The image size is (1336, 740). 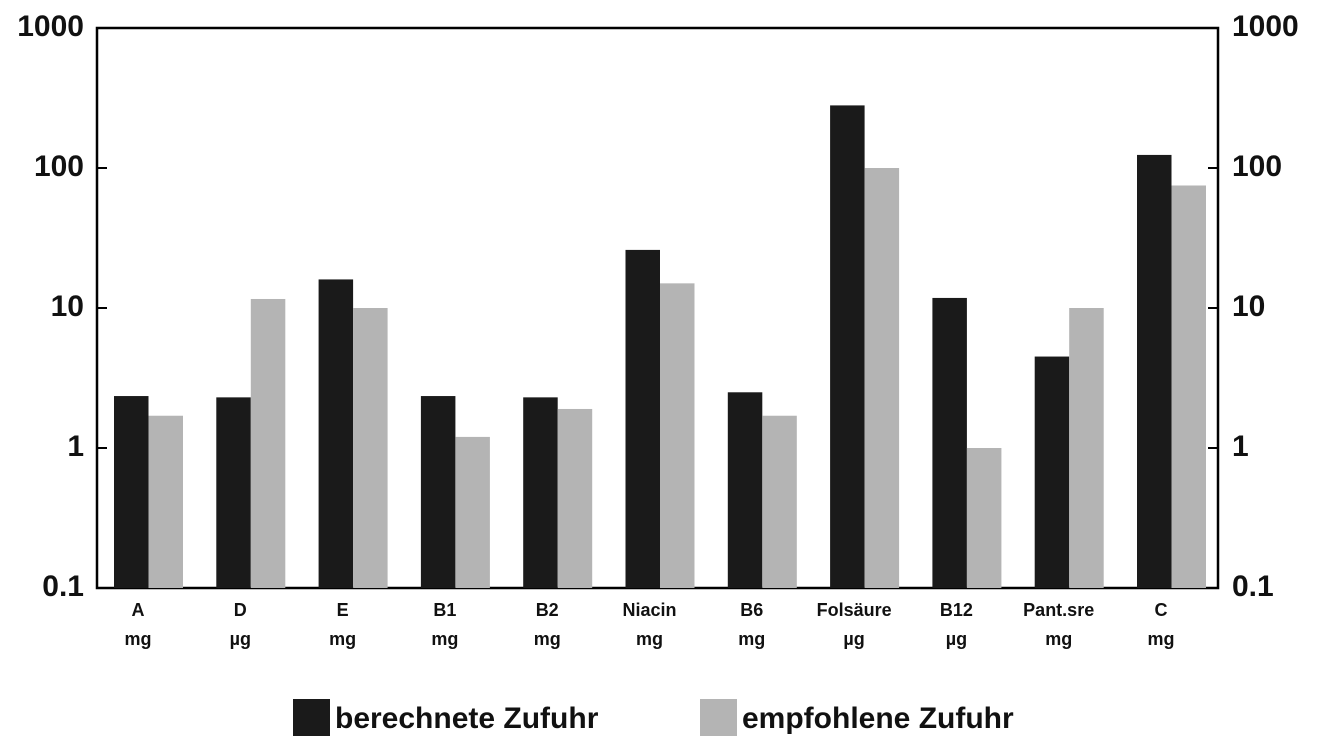 What do you see at coordinates (547, 610) in the screenshot?
I see `x-tick-label: B2` at bounding box center [547, 610].